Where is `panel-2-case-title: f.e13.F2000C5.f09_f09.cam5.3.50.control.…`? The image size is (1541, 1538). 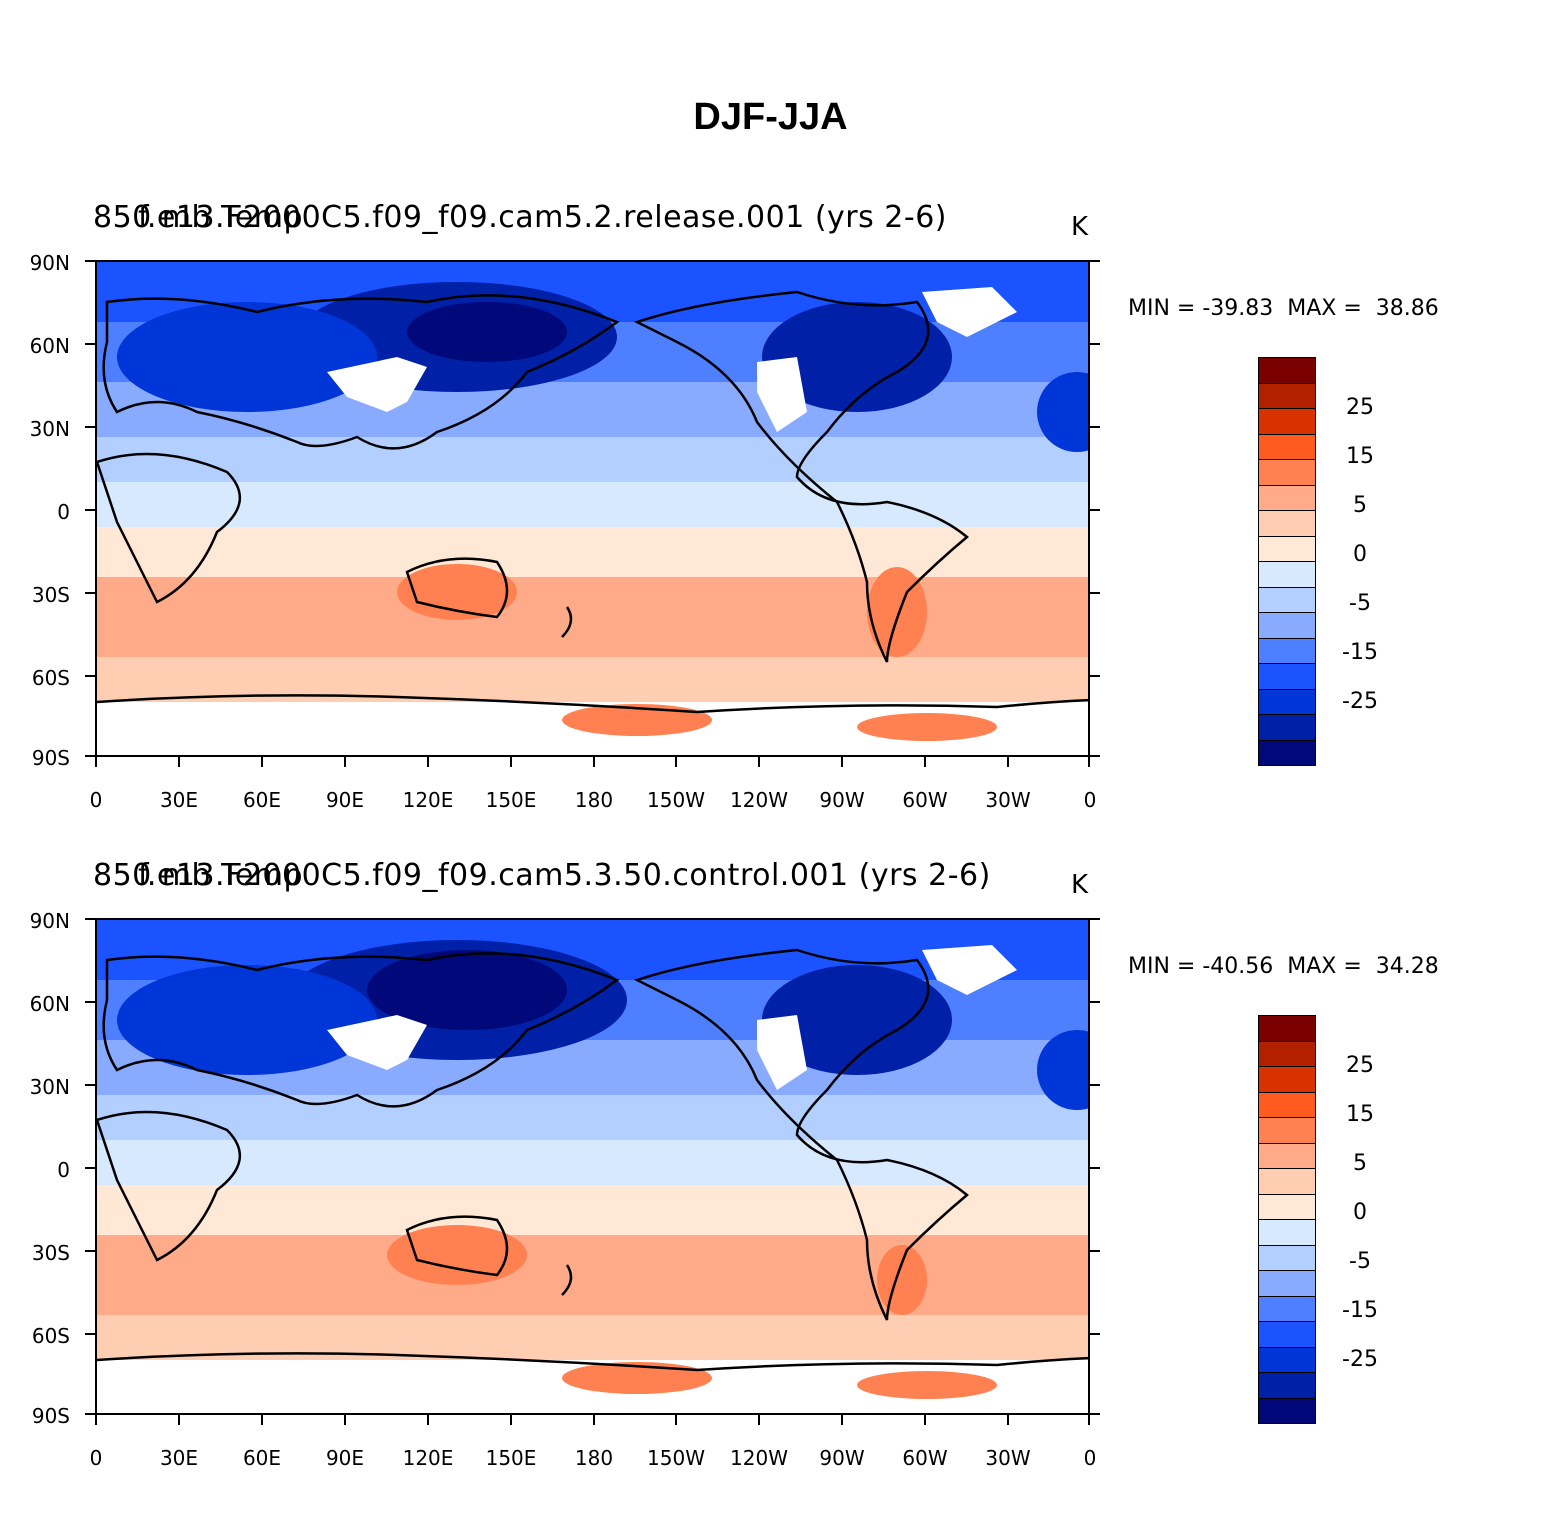 panel-2-case-title: f.e13.F2000C5.f09_f09.cam5.3.50.control.… is located at coordinates (564, 875).